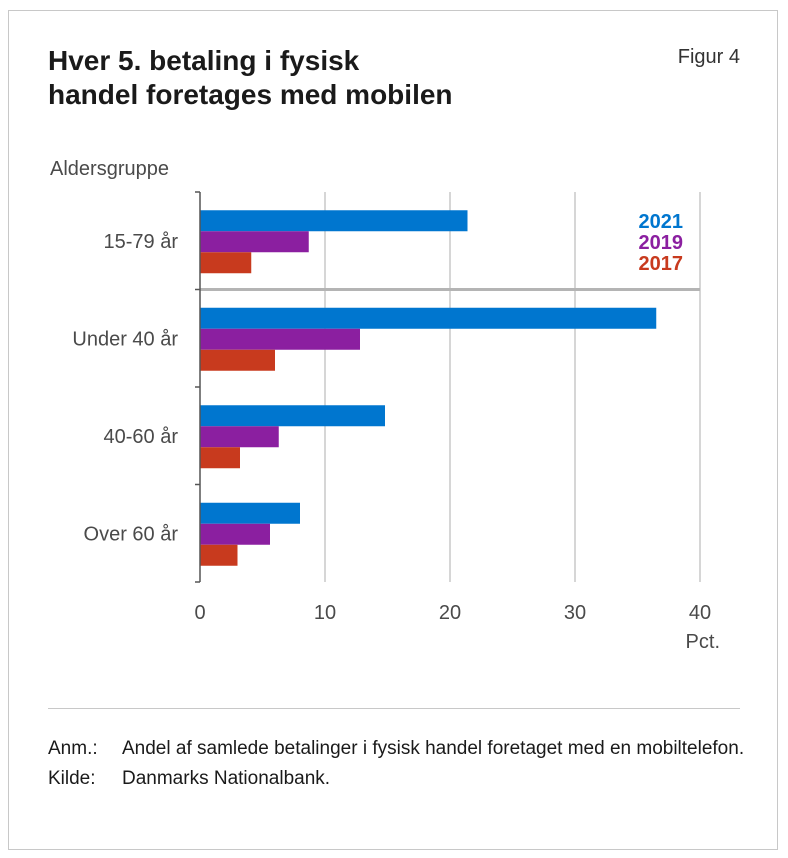 This screenshot has height=858, width=788. Describe the element at coordinates (72, 778) in the screenshot. I see `source-key: Kilde:` at that location.